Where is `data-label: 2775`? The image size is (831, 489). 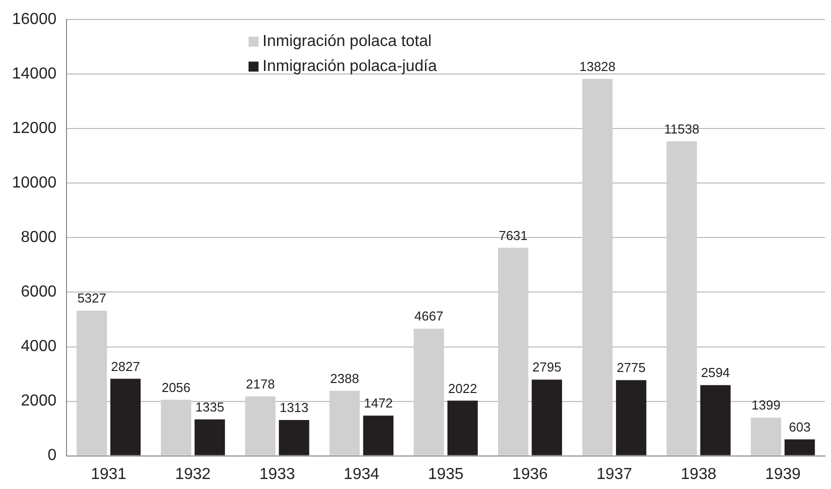
data-label: 2775 is located at coordinates (631, 368).